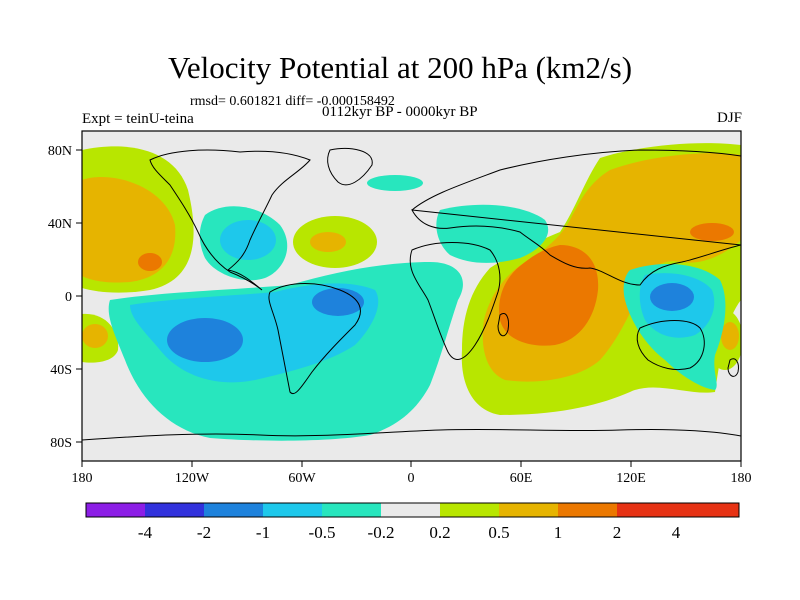 This screenshot has width=800, height=600. I want to click on coast-africa, so click(455, 301).